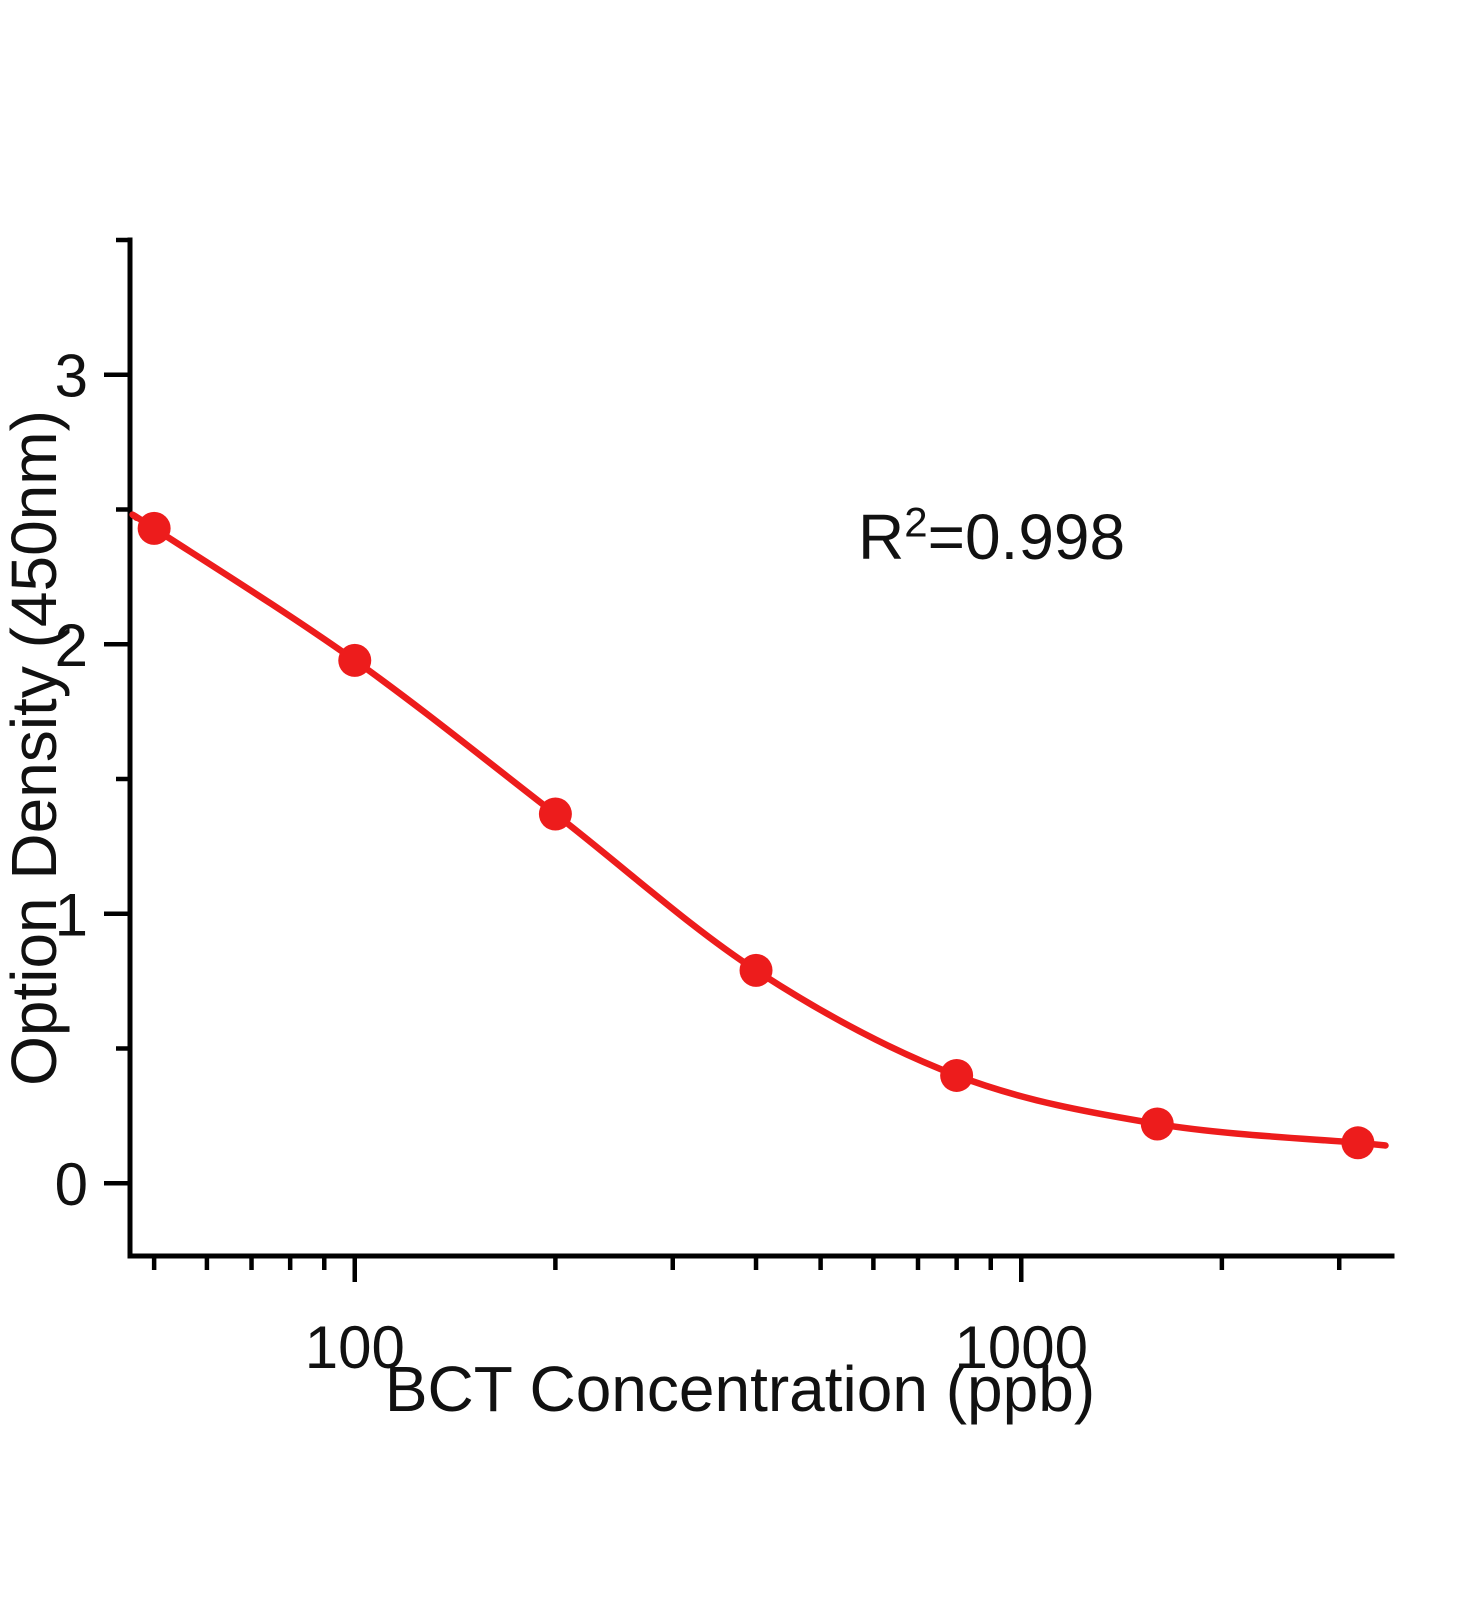  What do you see at coordinates (71, 645) in the screenshot?
I see `y-tick-label: 2` at bounding box center [71, 645].